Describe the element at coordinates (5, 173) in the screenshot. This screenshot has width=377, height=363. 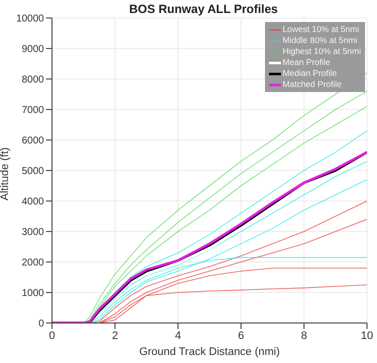
I see `y-axis-title: Altitude (ft)` at that location.